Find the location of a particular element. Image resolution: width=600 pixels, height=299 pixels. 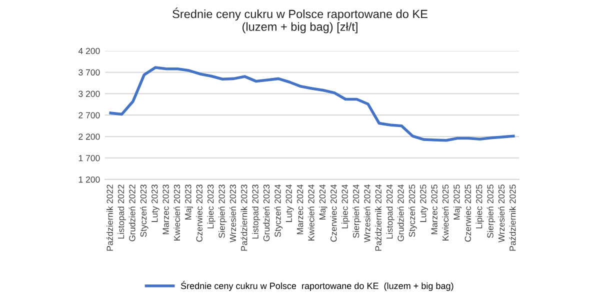

x-tick-label: Maj 2025 is located at coordinates (457, 202).